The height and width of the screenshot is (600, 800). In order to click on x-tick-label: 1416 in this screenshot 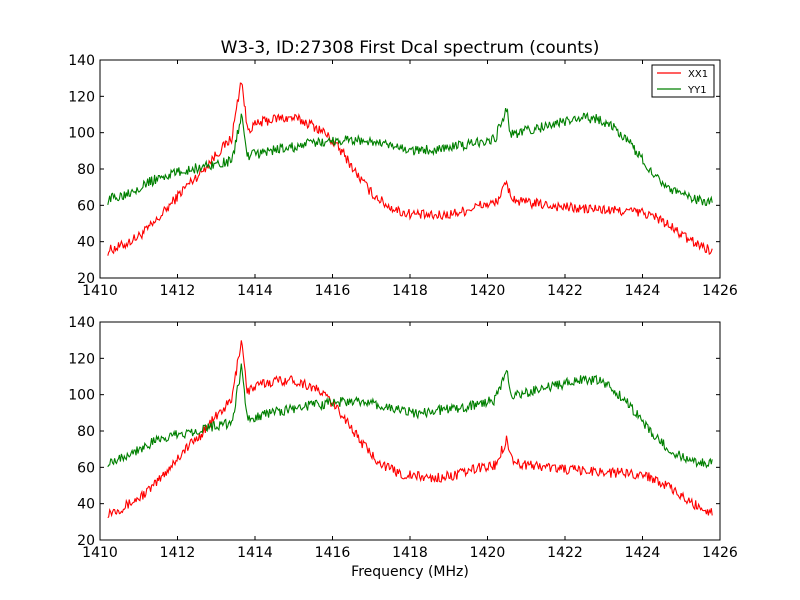, I will do `click(333, 553)`.